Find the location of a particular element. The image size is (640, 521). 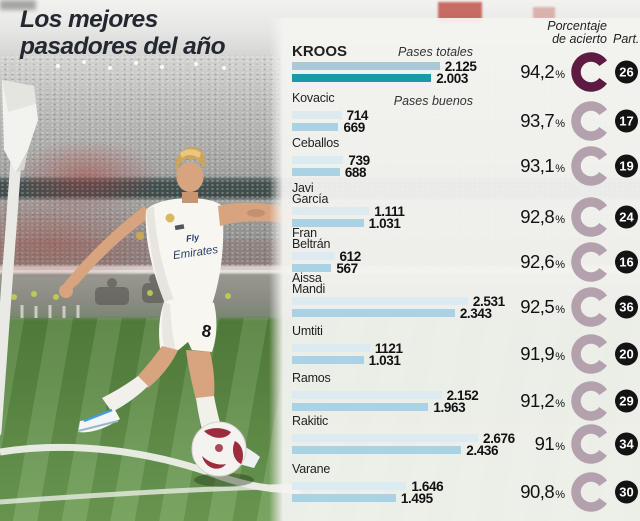

participation-badge: 36 is located at coordinates (626, 307).